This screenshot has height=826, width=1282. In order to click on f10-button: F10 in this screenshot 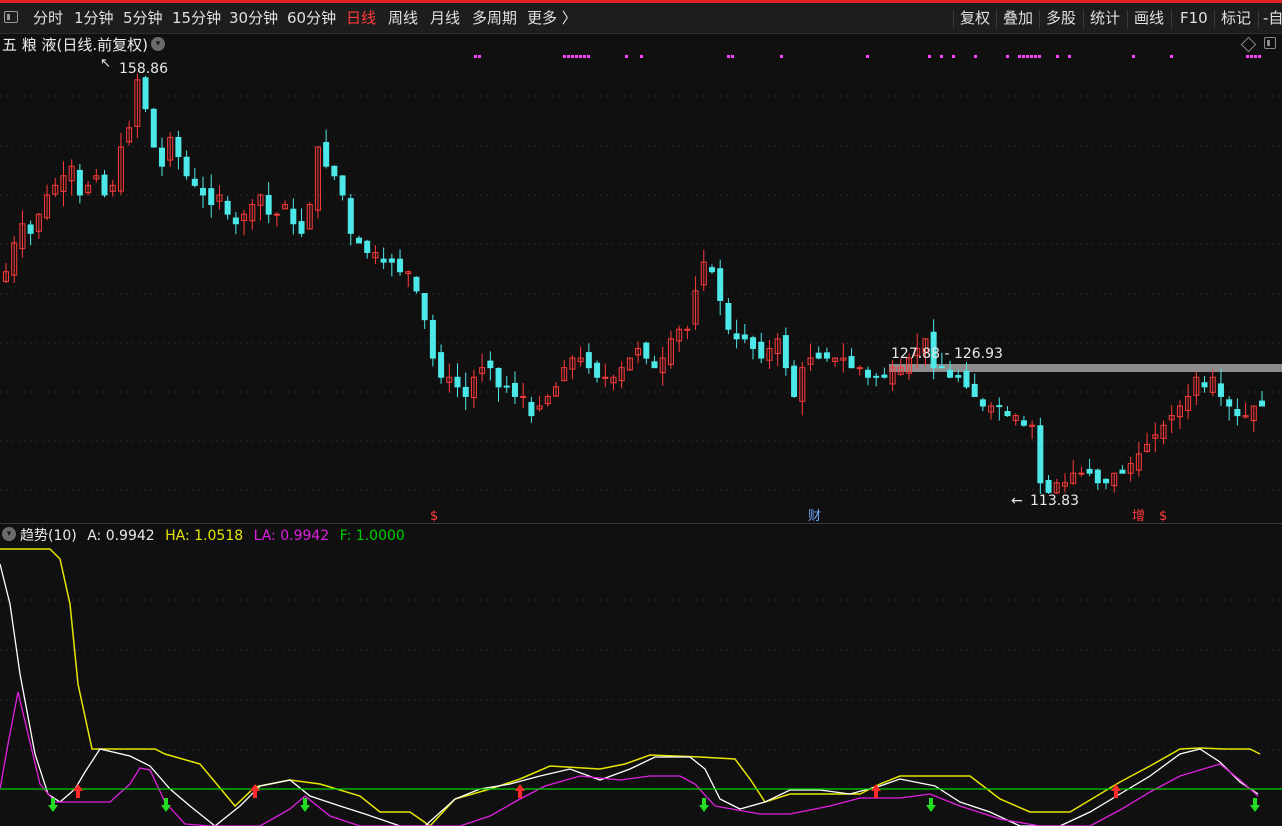, I will do `click(1194, 18)`.